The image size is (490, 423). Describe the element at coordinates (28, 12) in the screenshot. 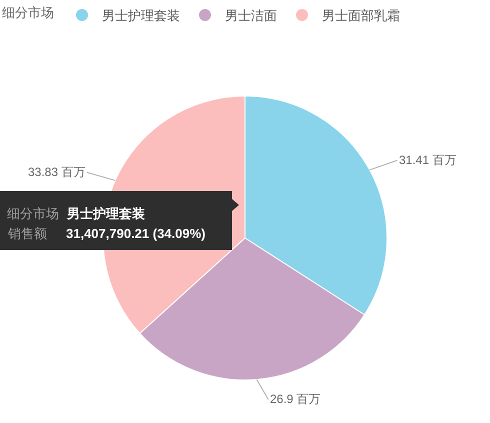

I see `legend-title: 细分市场` at that location.